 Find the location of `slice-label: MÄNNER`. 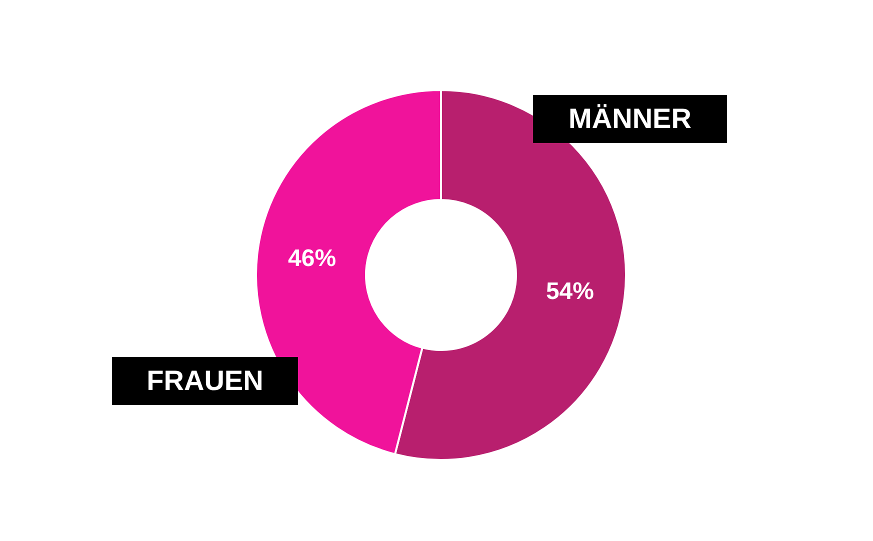

slice-label: MÄNNER is located at coordinates (630, 119).